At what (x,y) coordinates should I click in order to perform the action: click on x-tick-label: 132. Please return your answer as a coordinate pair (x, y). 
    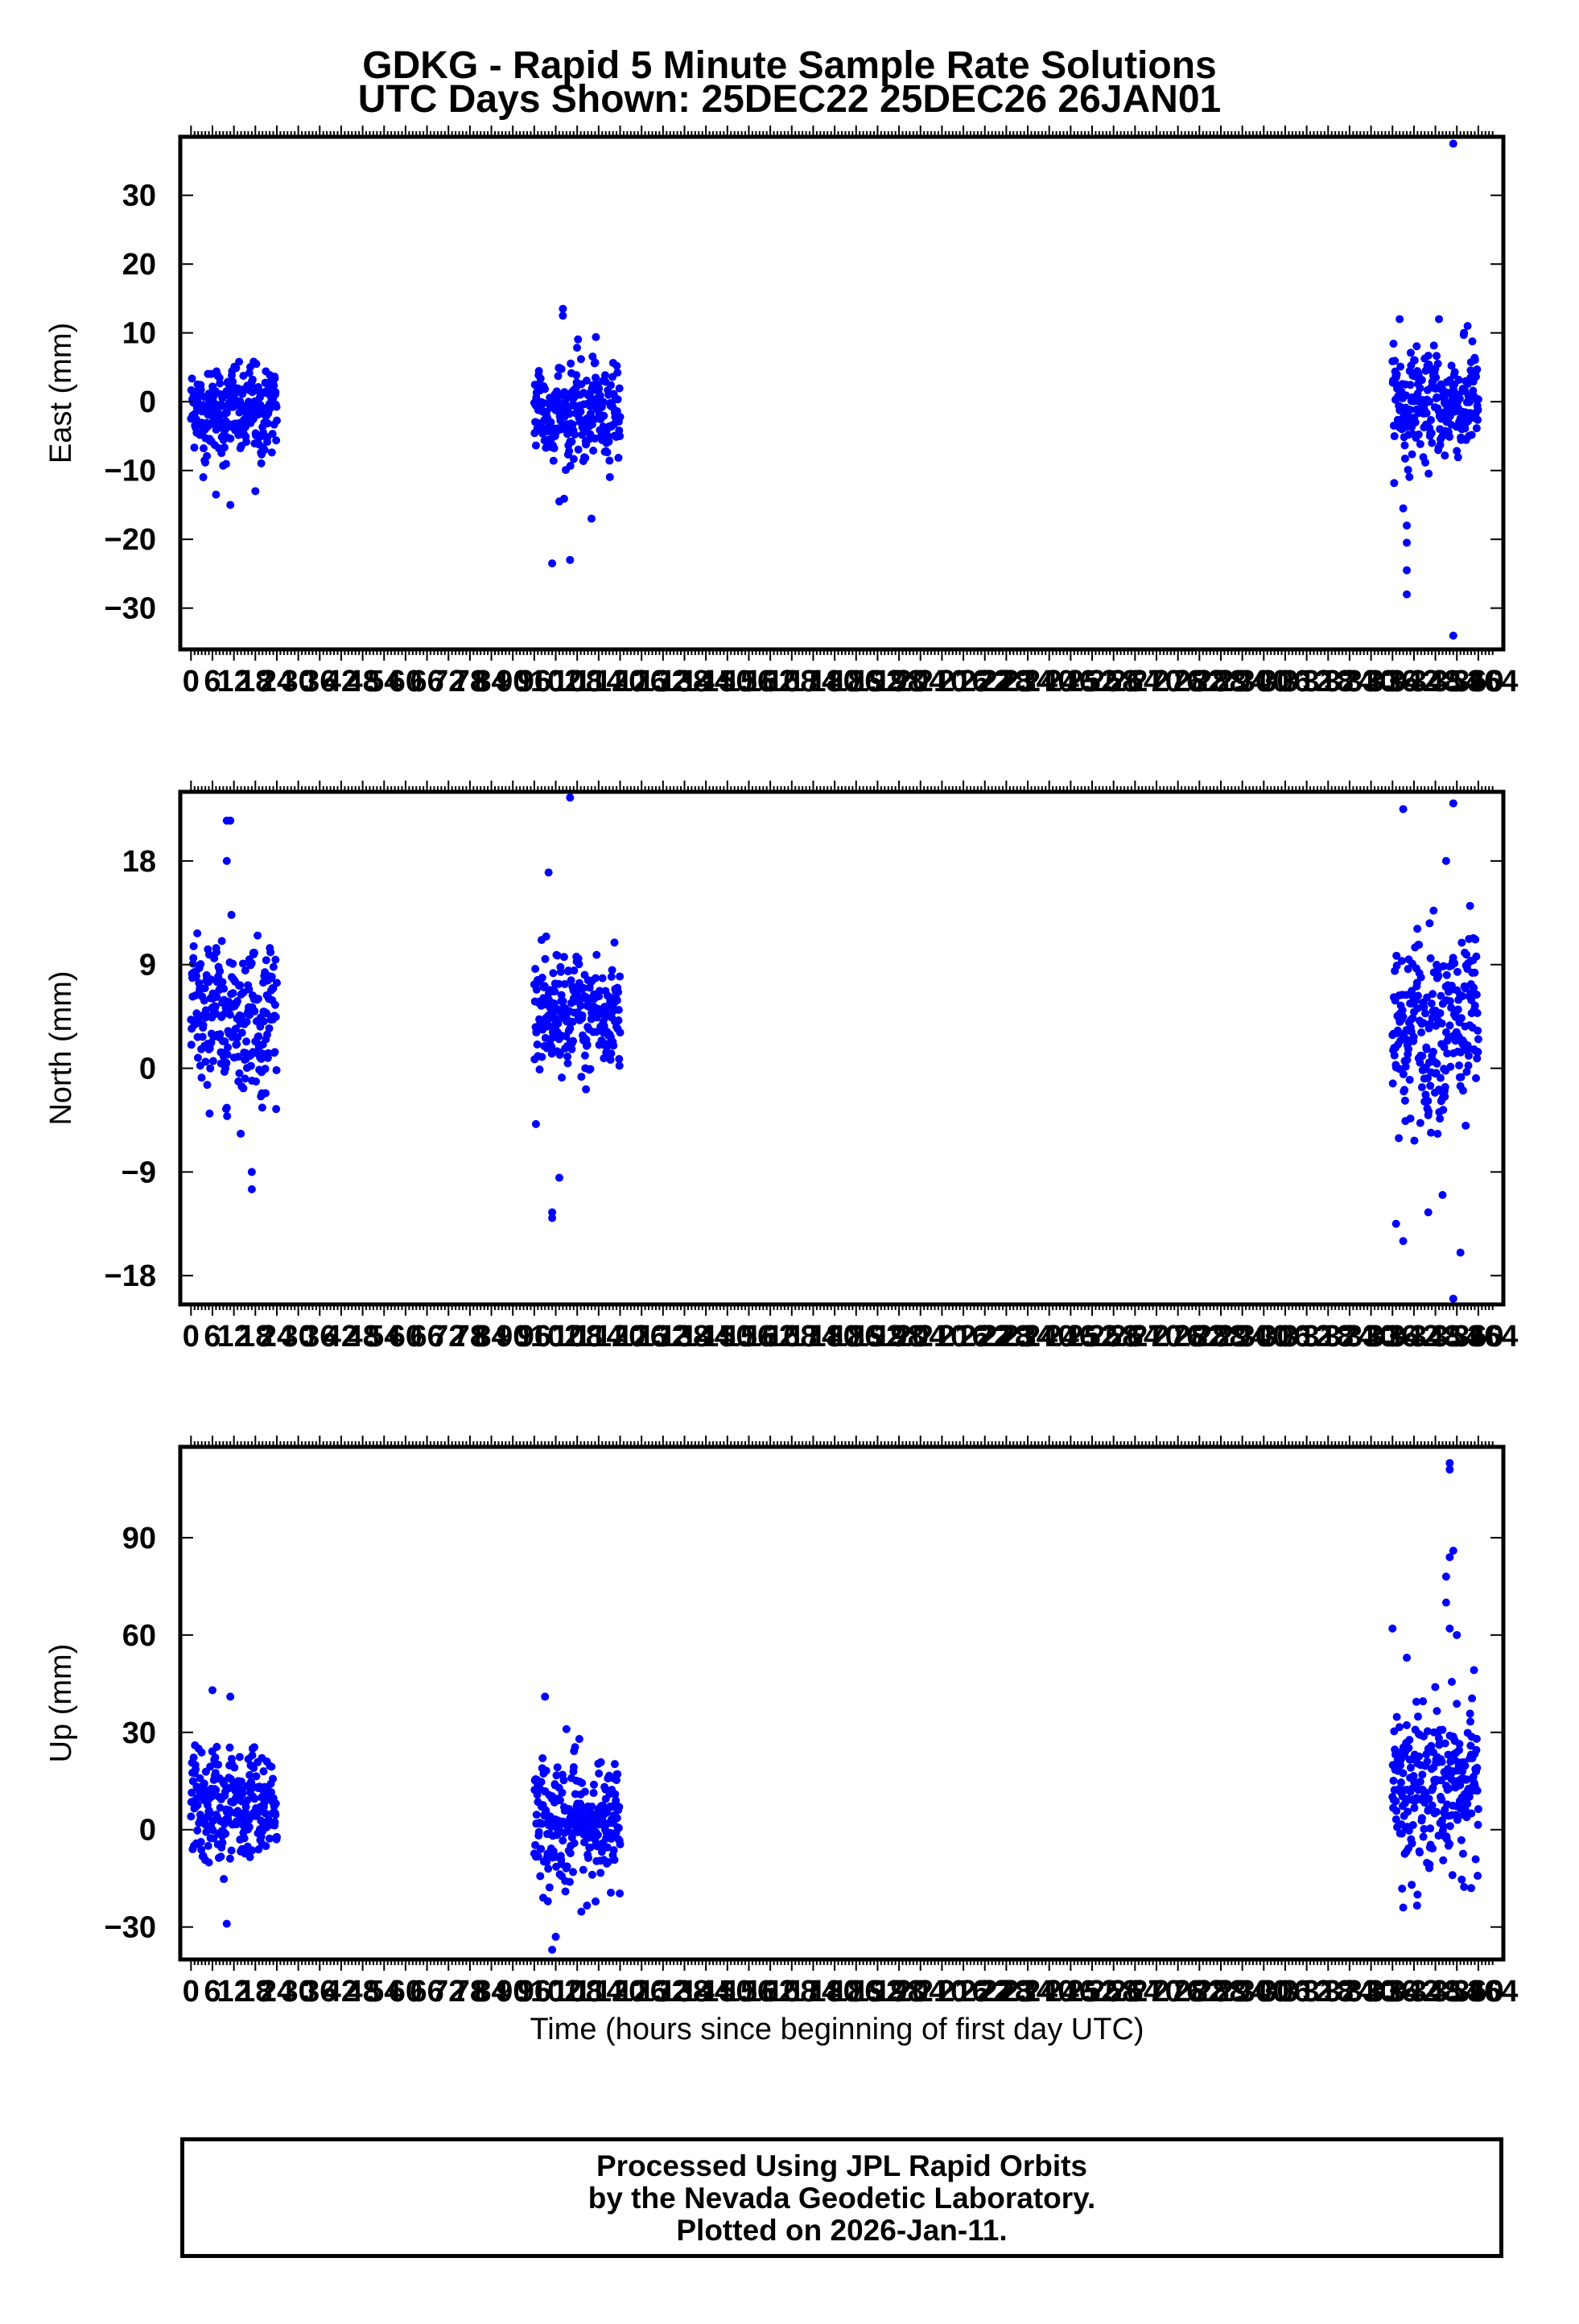
    Looking at the image, I should click on (662, 1992).